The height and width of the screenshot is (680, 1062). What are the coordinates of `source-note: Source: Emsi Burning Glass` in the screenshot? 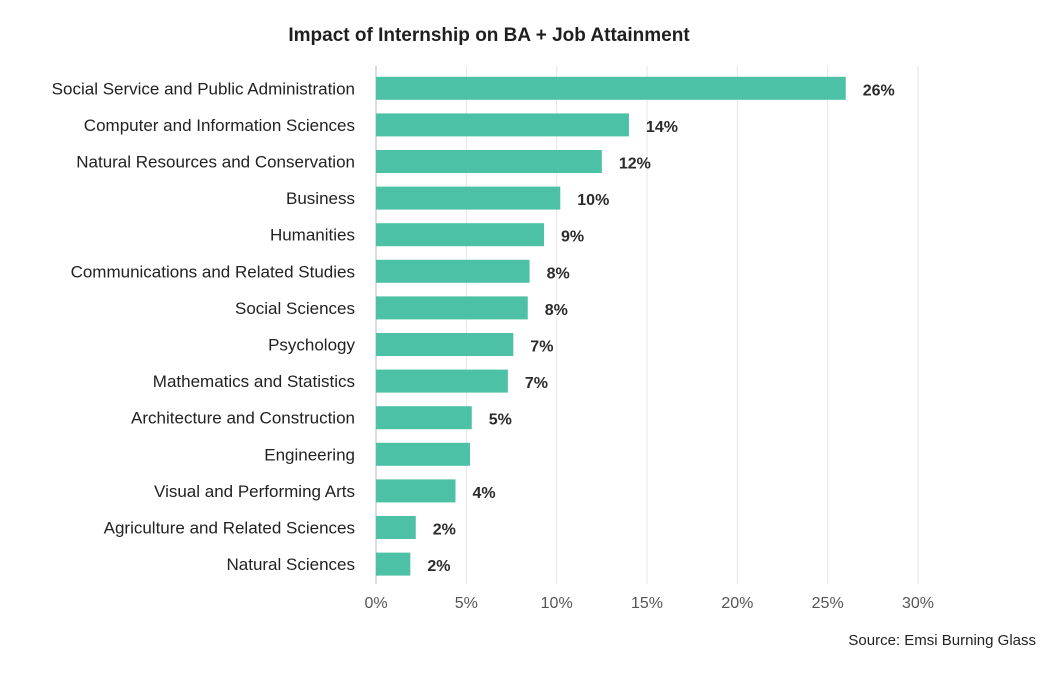 It's located at (942, 640).